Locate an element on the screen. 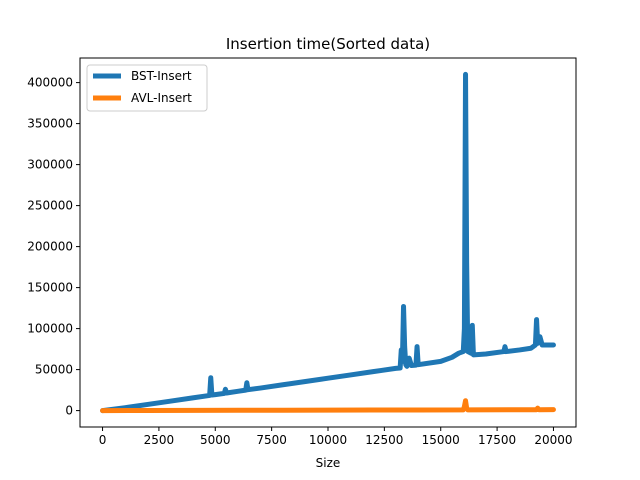 The height and width of the screenshot is (480, 640). x-tick-label: 15000 is located at coordinates (441, 440).